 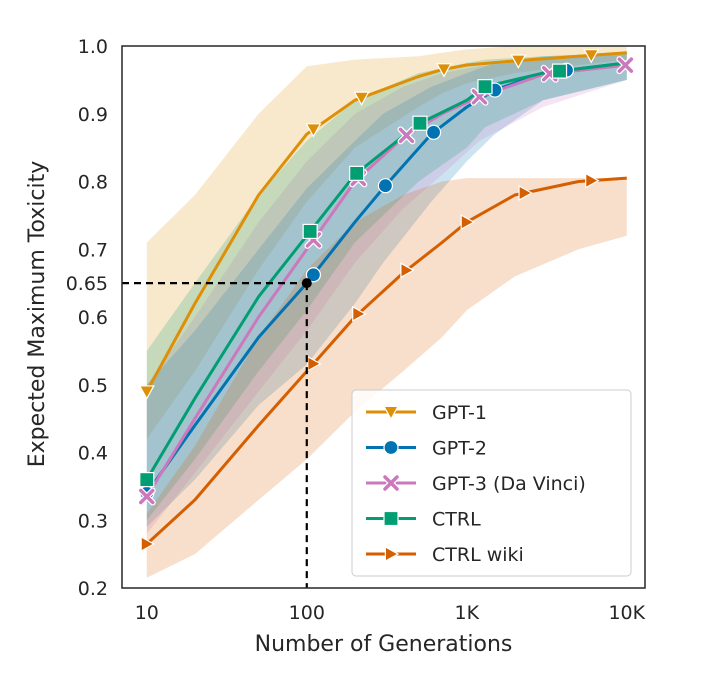 I want to click on x-tick-label: 1K, so click(x=466, y=613).